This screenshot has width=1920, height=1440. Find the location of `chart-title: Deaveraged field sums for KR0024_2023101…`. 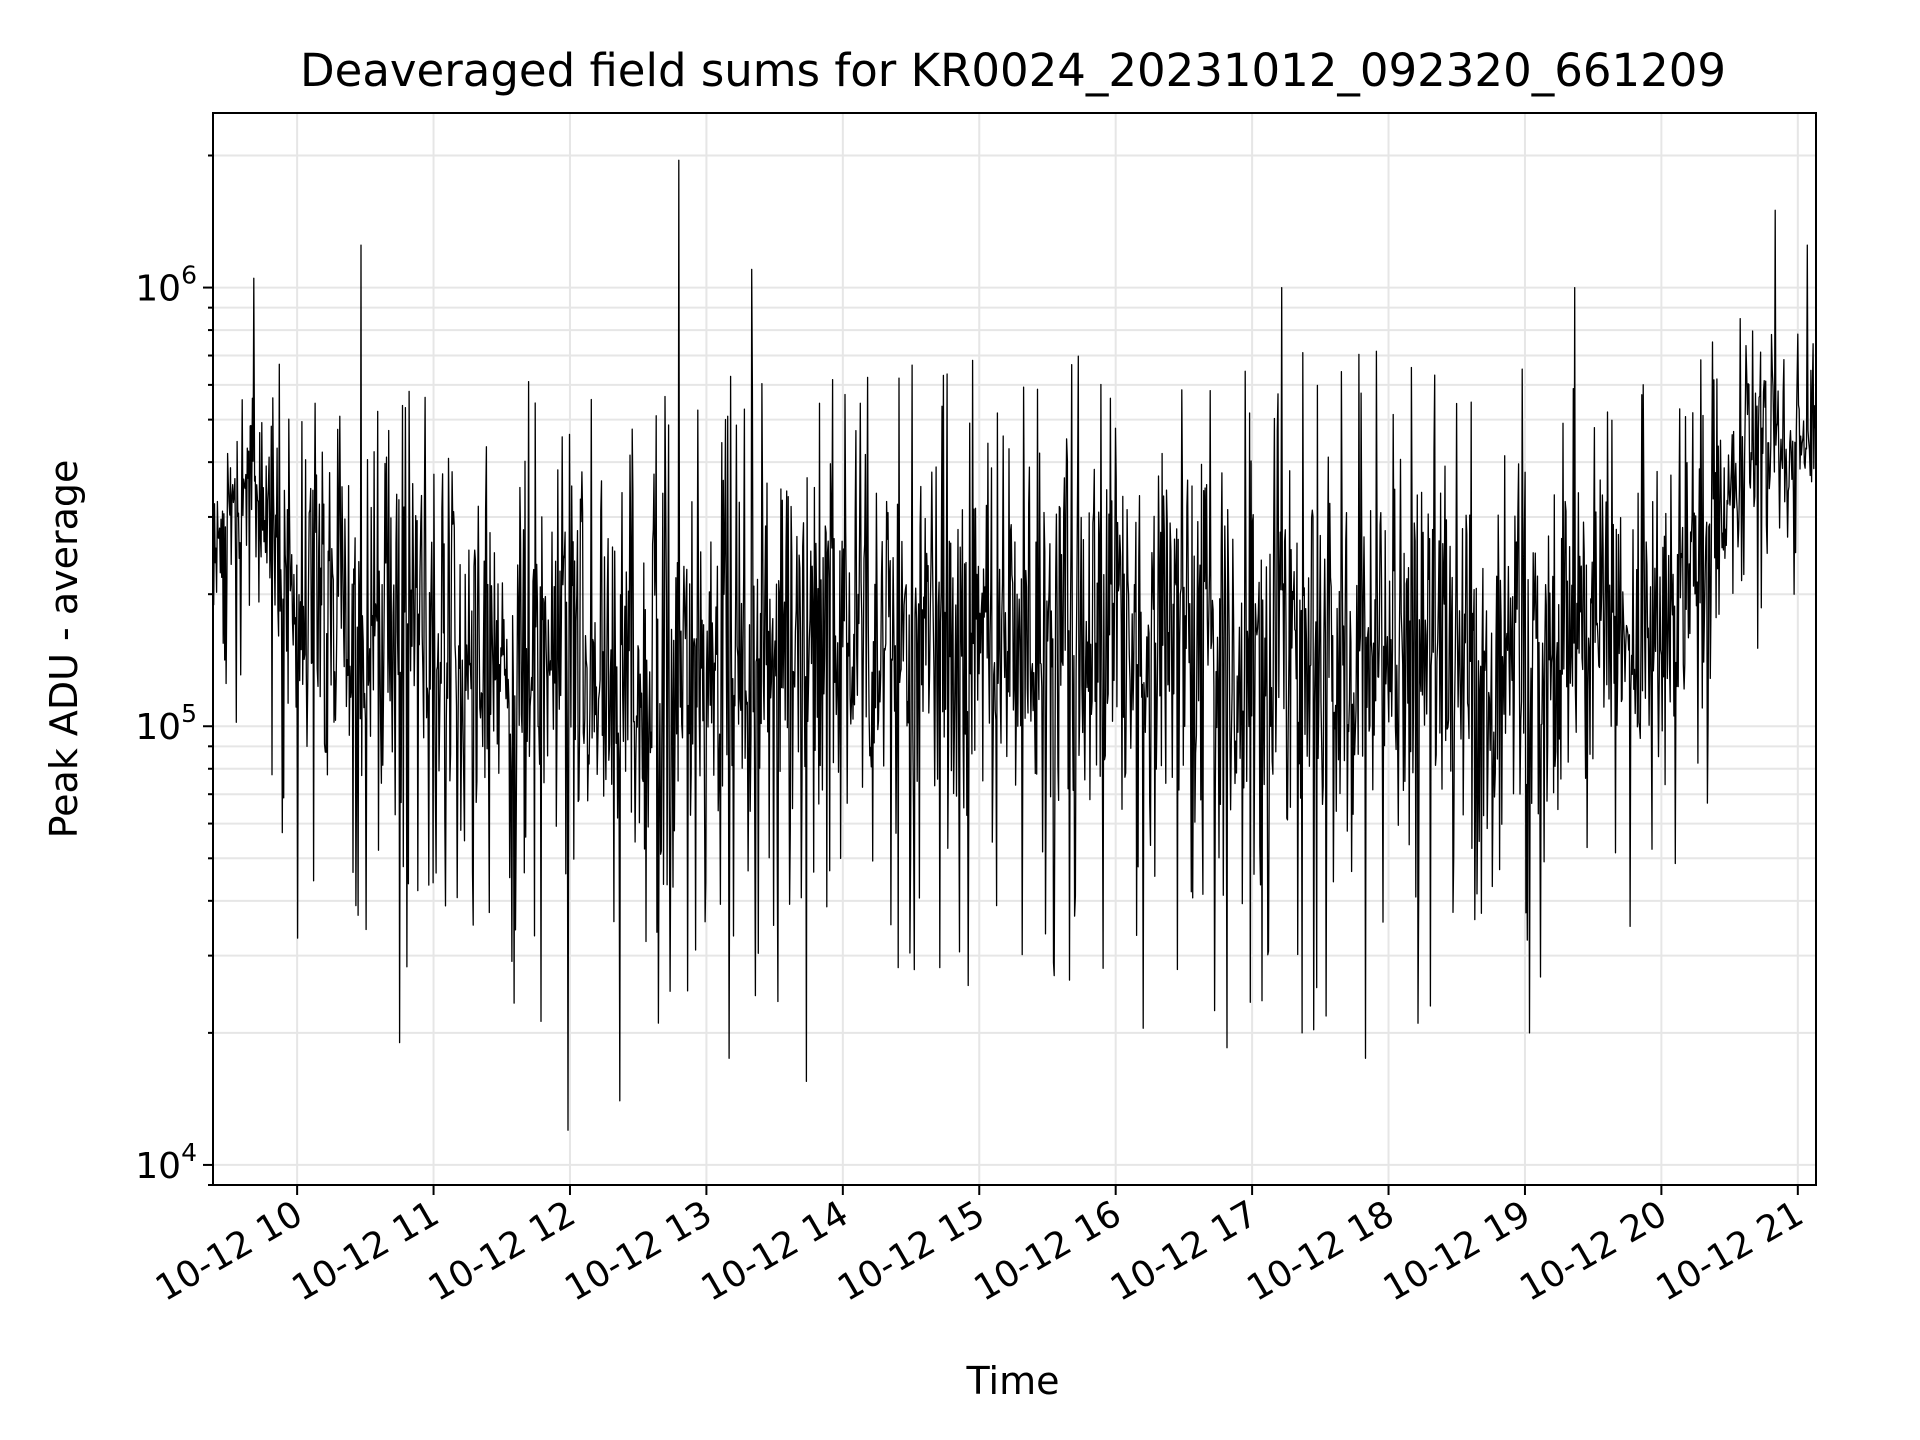

chart-title: Deaveraged field sums for KR0024_2023101… is located at coordinates (1013, 70).